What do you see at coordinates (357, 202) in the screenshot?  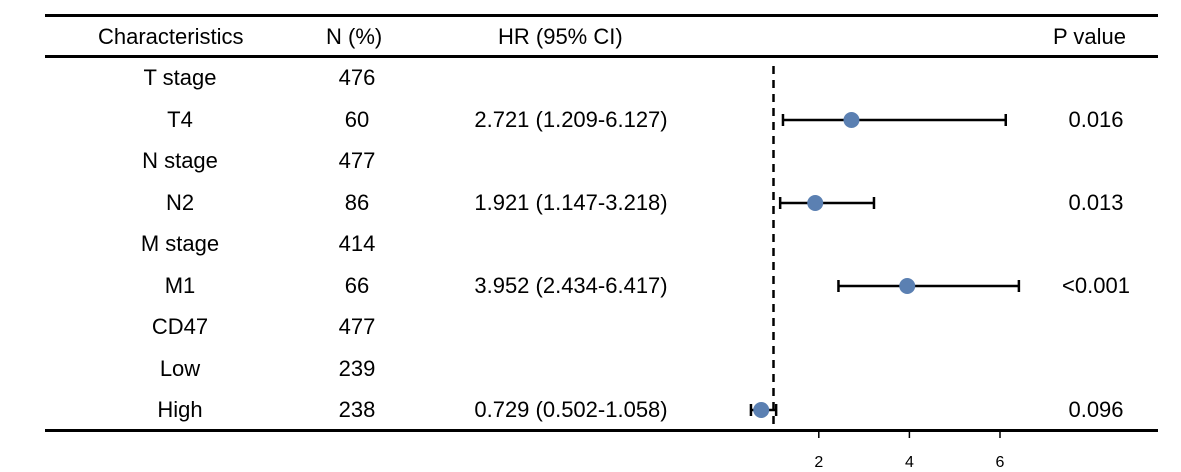 I see `row-n: 86` at bounding box center [357, 202].